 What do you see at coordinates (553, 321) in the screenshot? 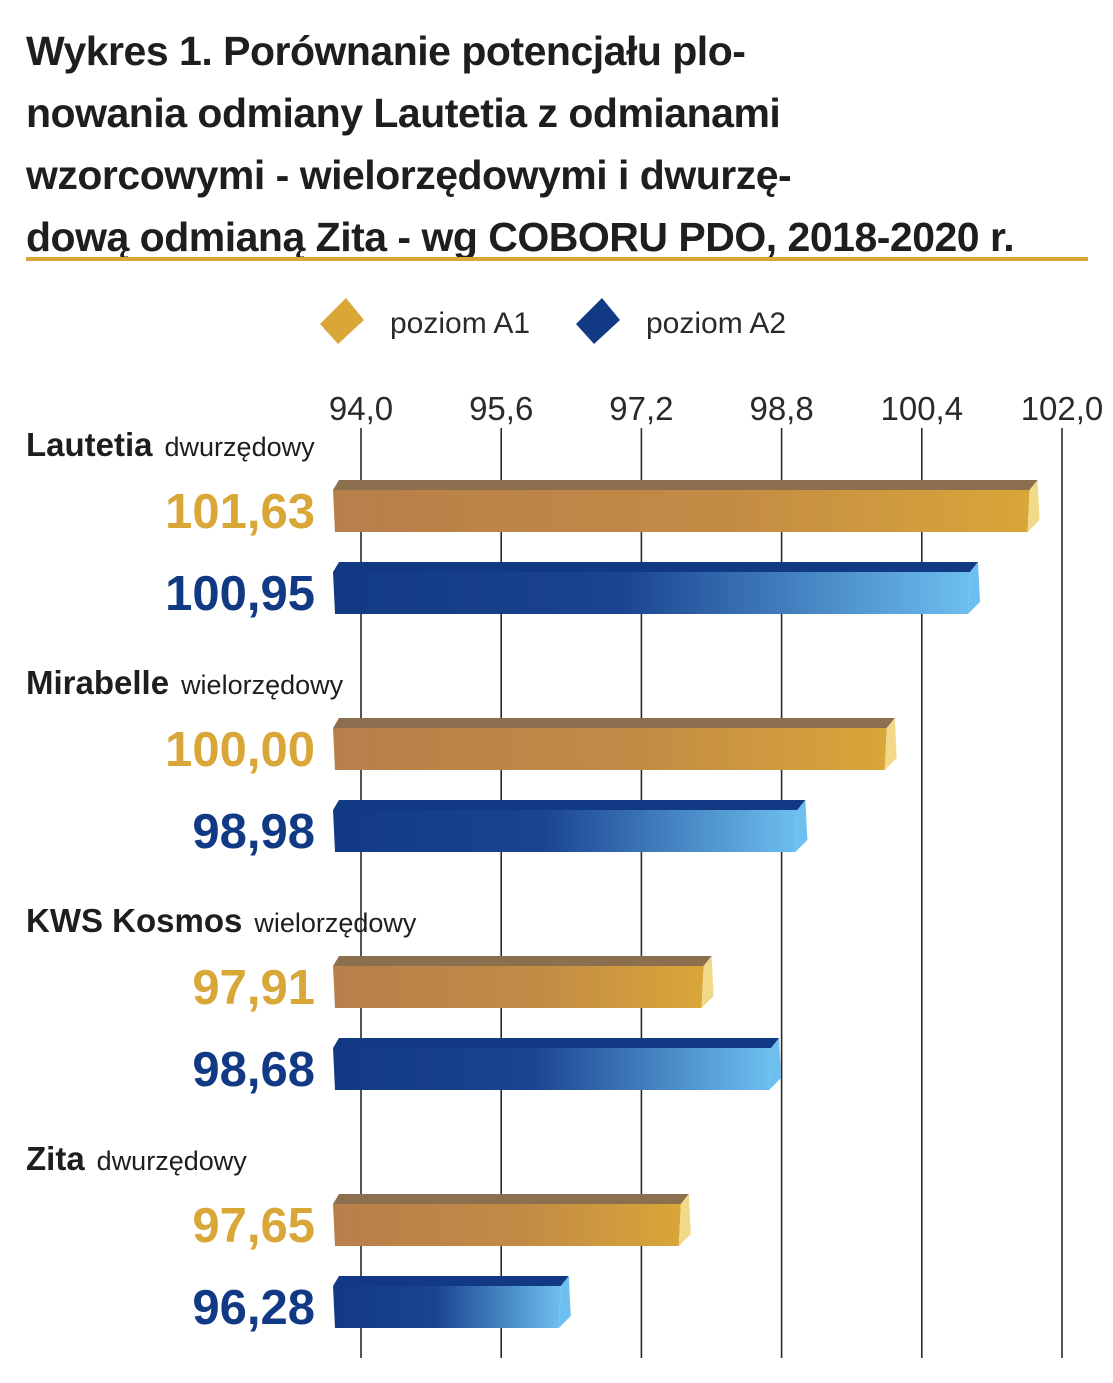
I see `legend: poziom A1 poziom A2` at bounding box center [553, 321].